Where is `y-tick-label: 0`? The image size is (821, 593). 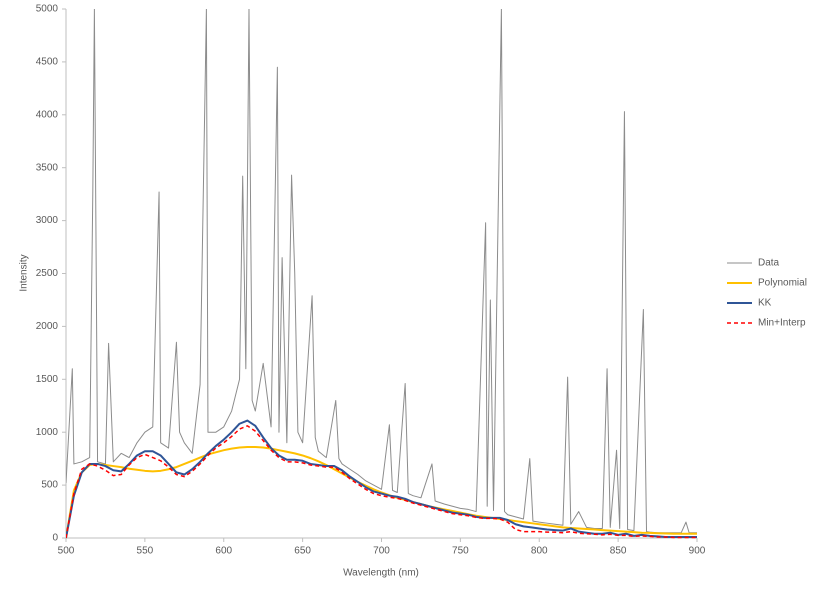
y-tick-label: 0 is located at coordinates (55, 538).